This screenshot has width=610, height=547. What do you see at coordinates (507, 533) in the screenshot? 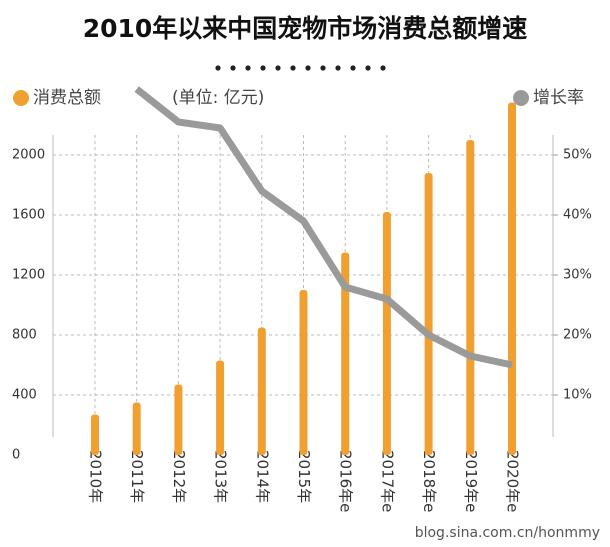
I see `watermark: blog.sina.com.cn/honmmy` at bounding box center [507, 533].